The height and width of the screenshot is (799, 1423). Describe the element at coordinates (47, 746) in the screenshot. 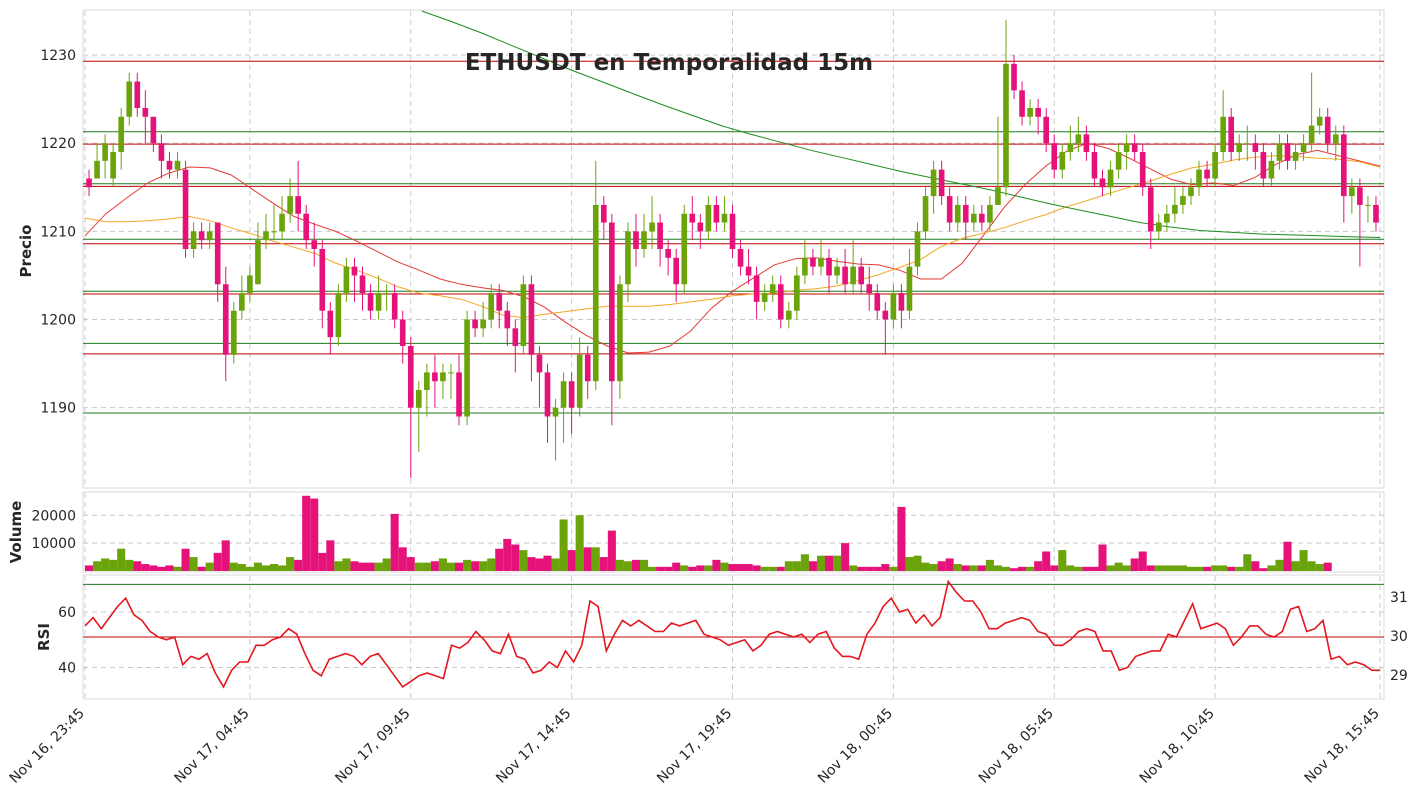

I see `x-tick-label: Nov 16, 23:45` at that location.